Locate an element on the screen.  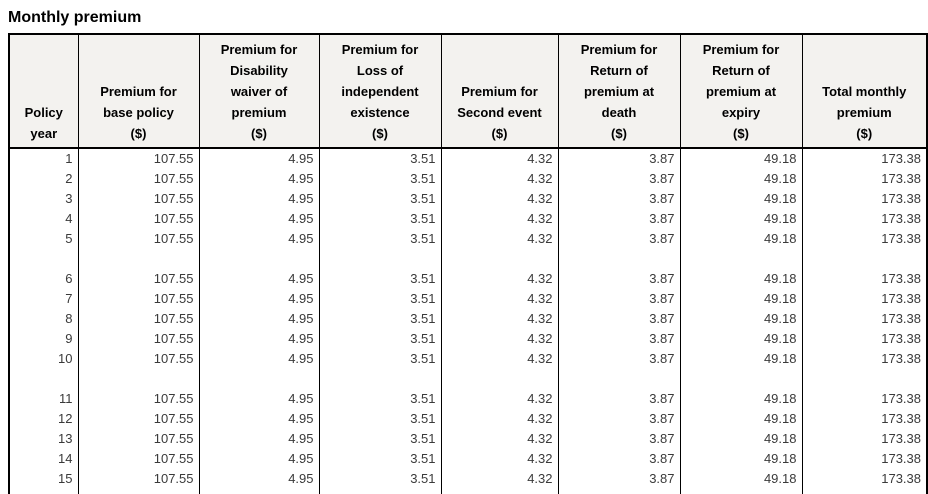
table-row: 2 107.55 4.95 3.51 4.32 3.87 49.18 173.38 is located at coordinates (468, 179).